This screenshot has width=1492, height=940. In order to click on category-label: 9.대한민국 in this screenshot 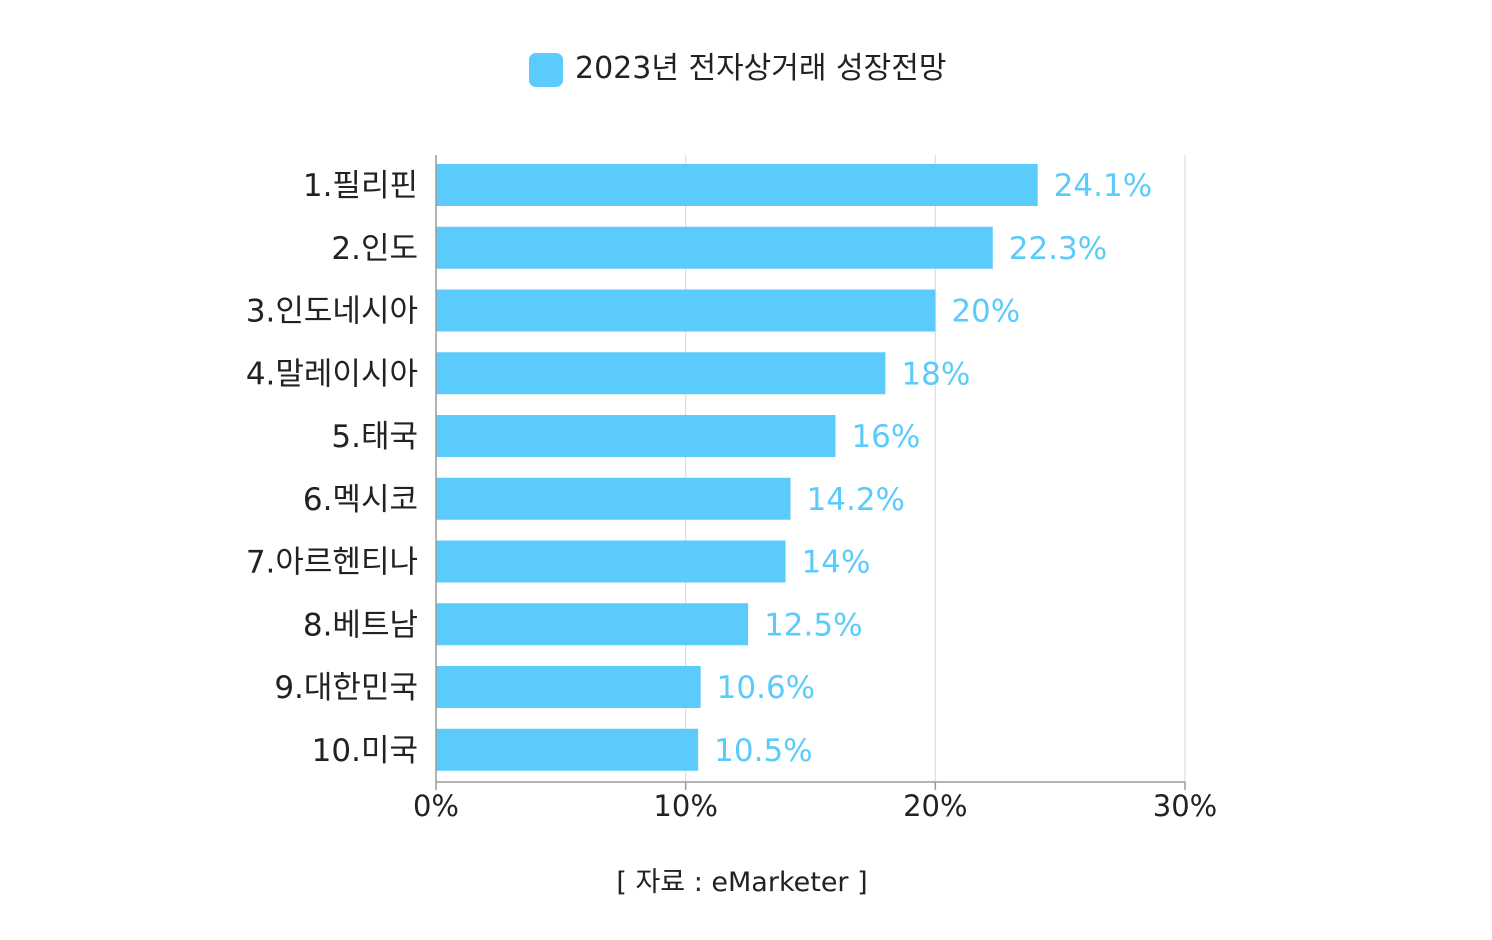, I will do `click(346, 688)`.